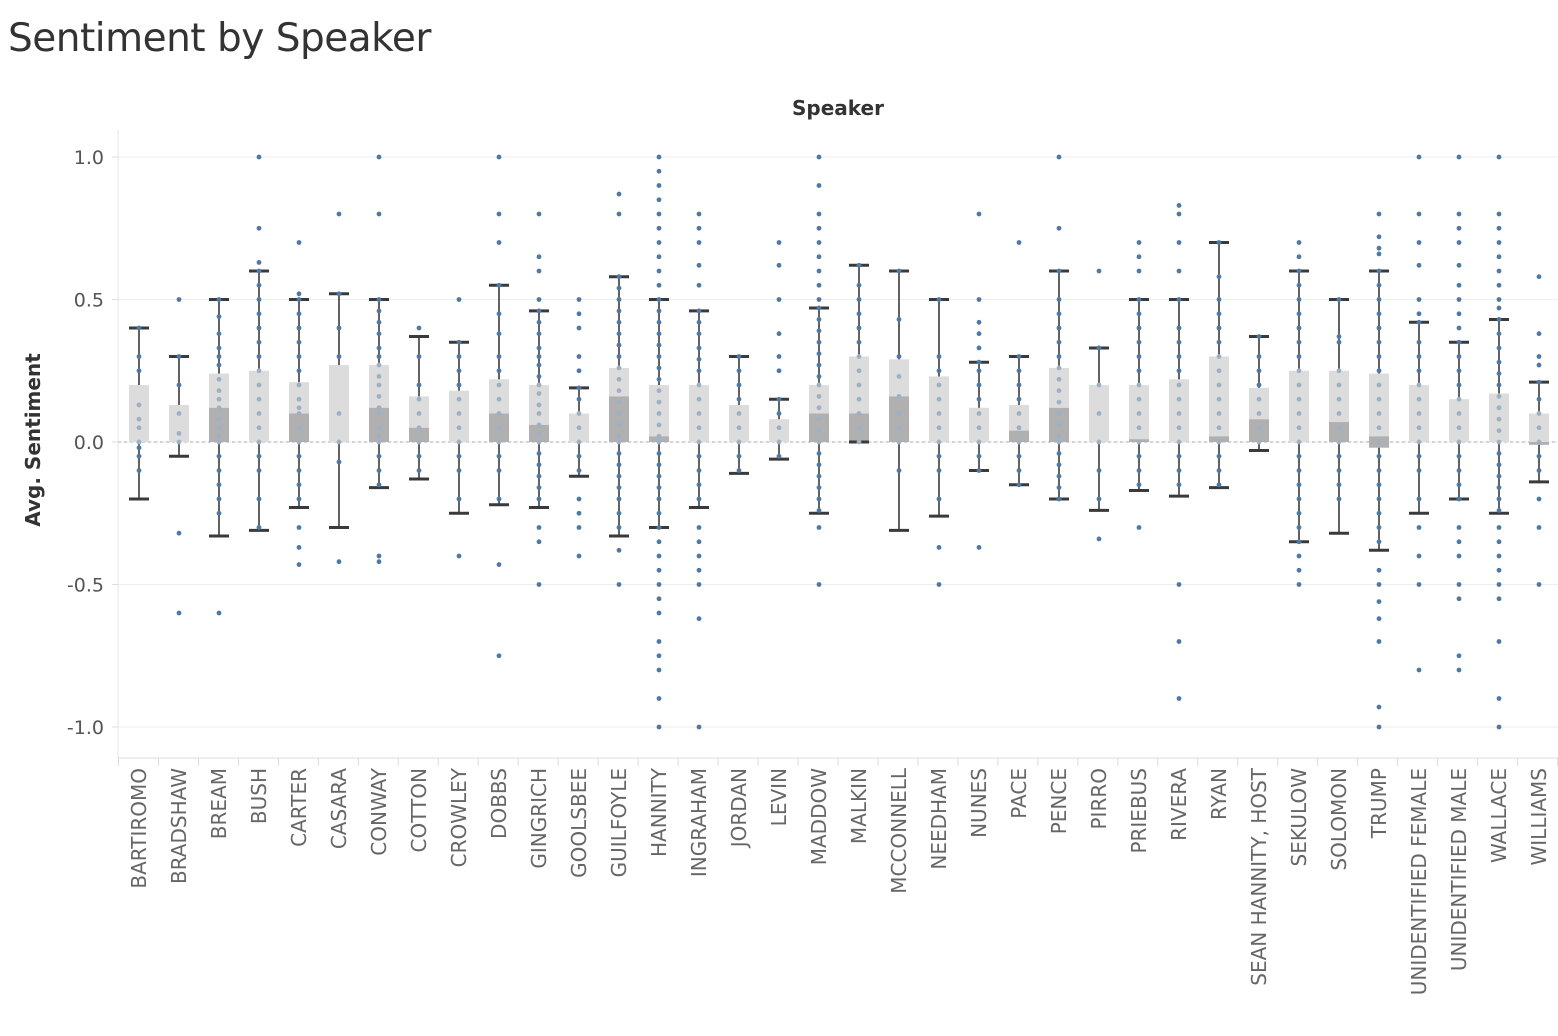  I want to click on x-tick-label: CROWLEY, so click(459, 817).